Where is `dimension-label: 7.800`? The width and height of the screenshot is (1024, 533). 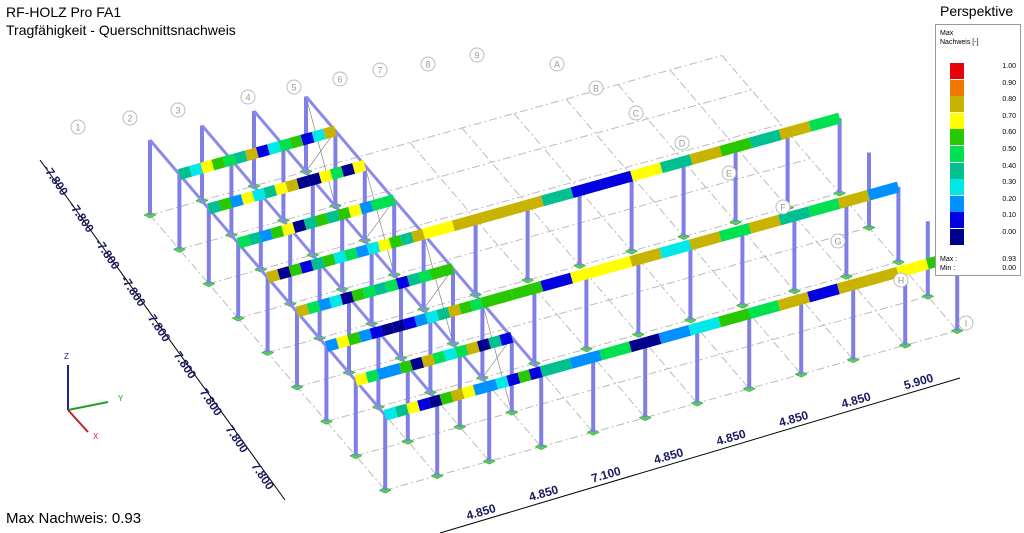
dimension-label: 7.800 is located at coordinates (185, 365).